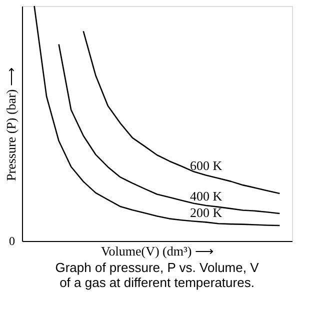 This screenshot has height=332, width=324. What do you see at coordinates (206, 166) in the screenshot?
I see `series-label: 600 K` at bounding box center [206, 166].